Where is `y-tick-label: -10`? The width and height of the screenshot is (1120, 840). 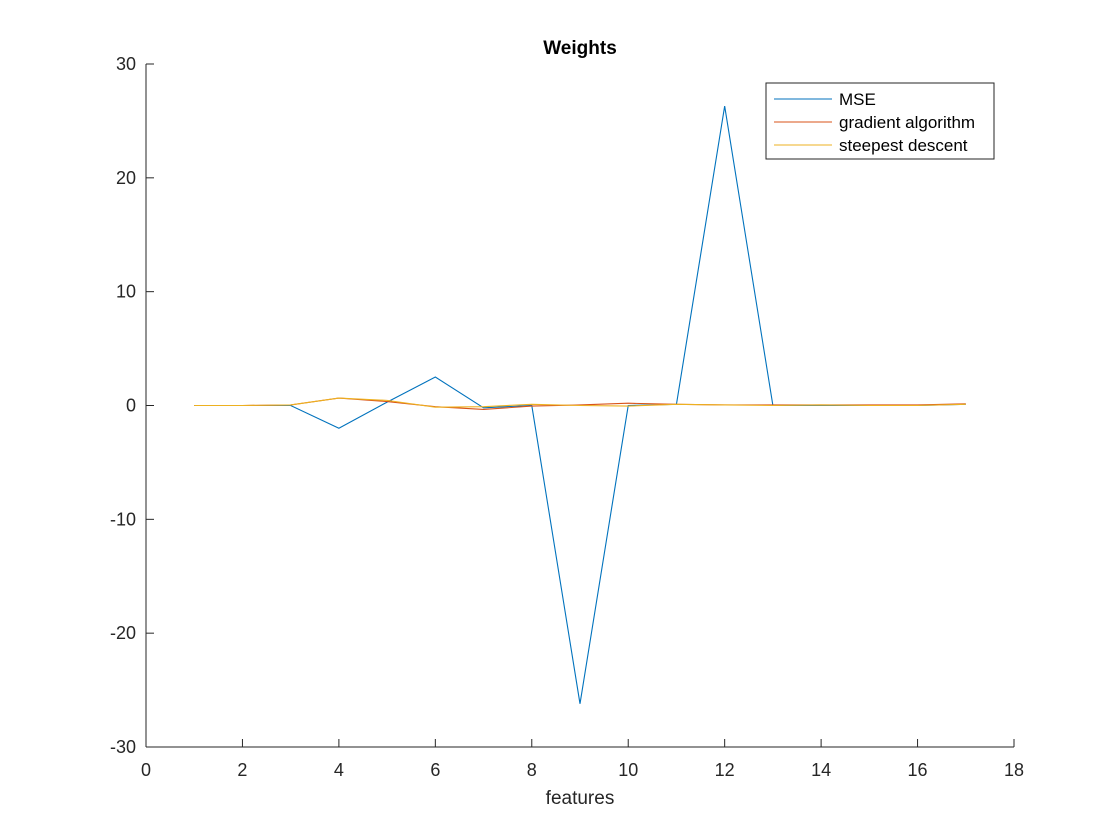 y-tick-label: -10 is located at coordinates (123, 519).